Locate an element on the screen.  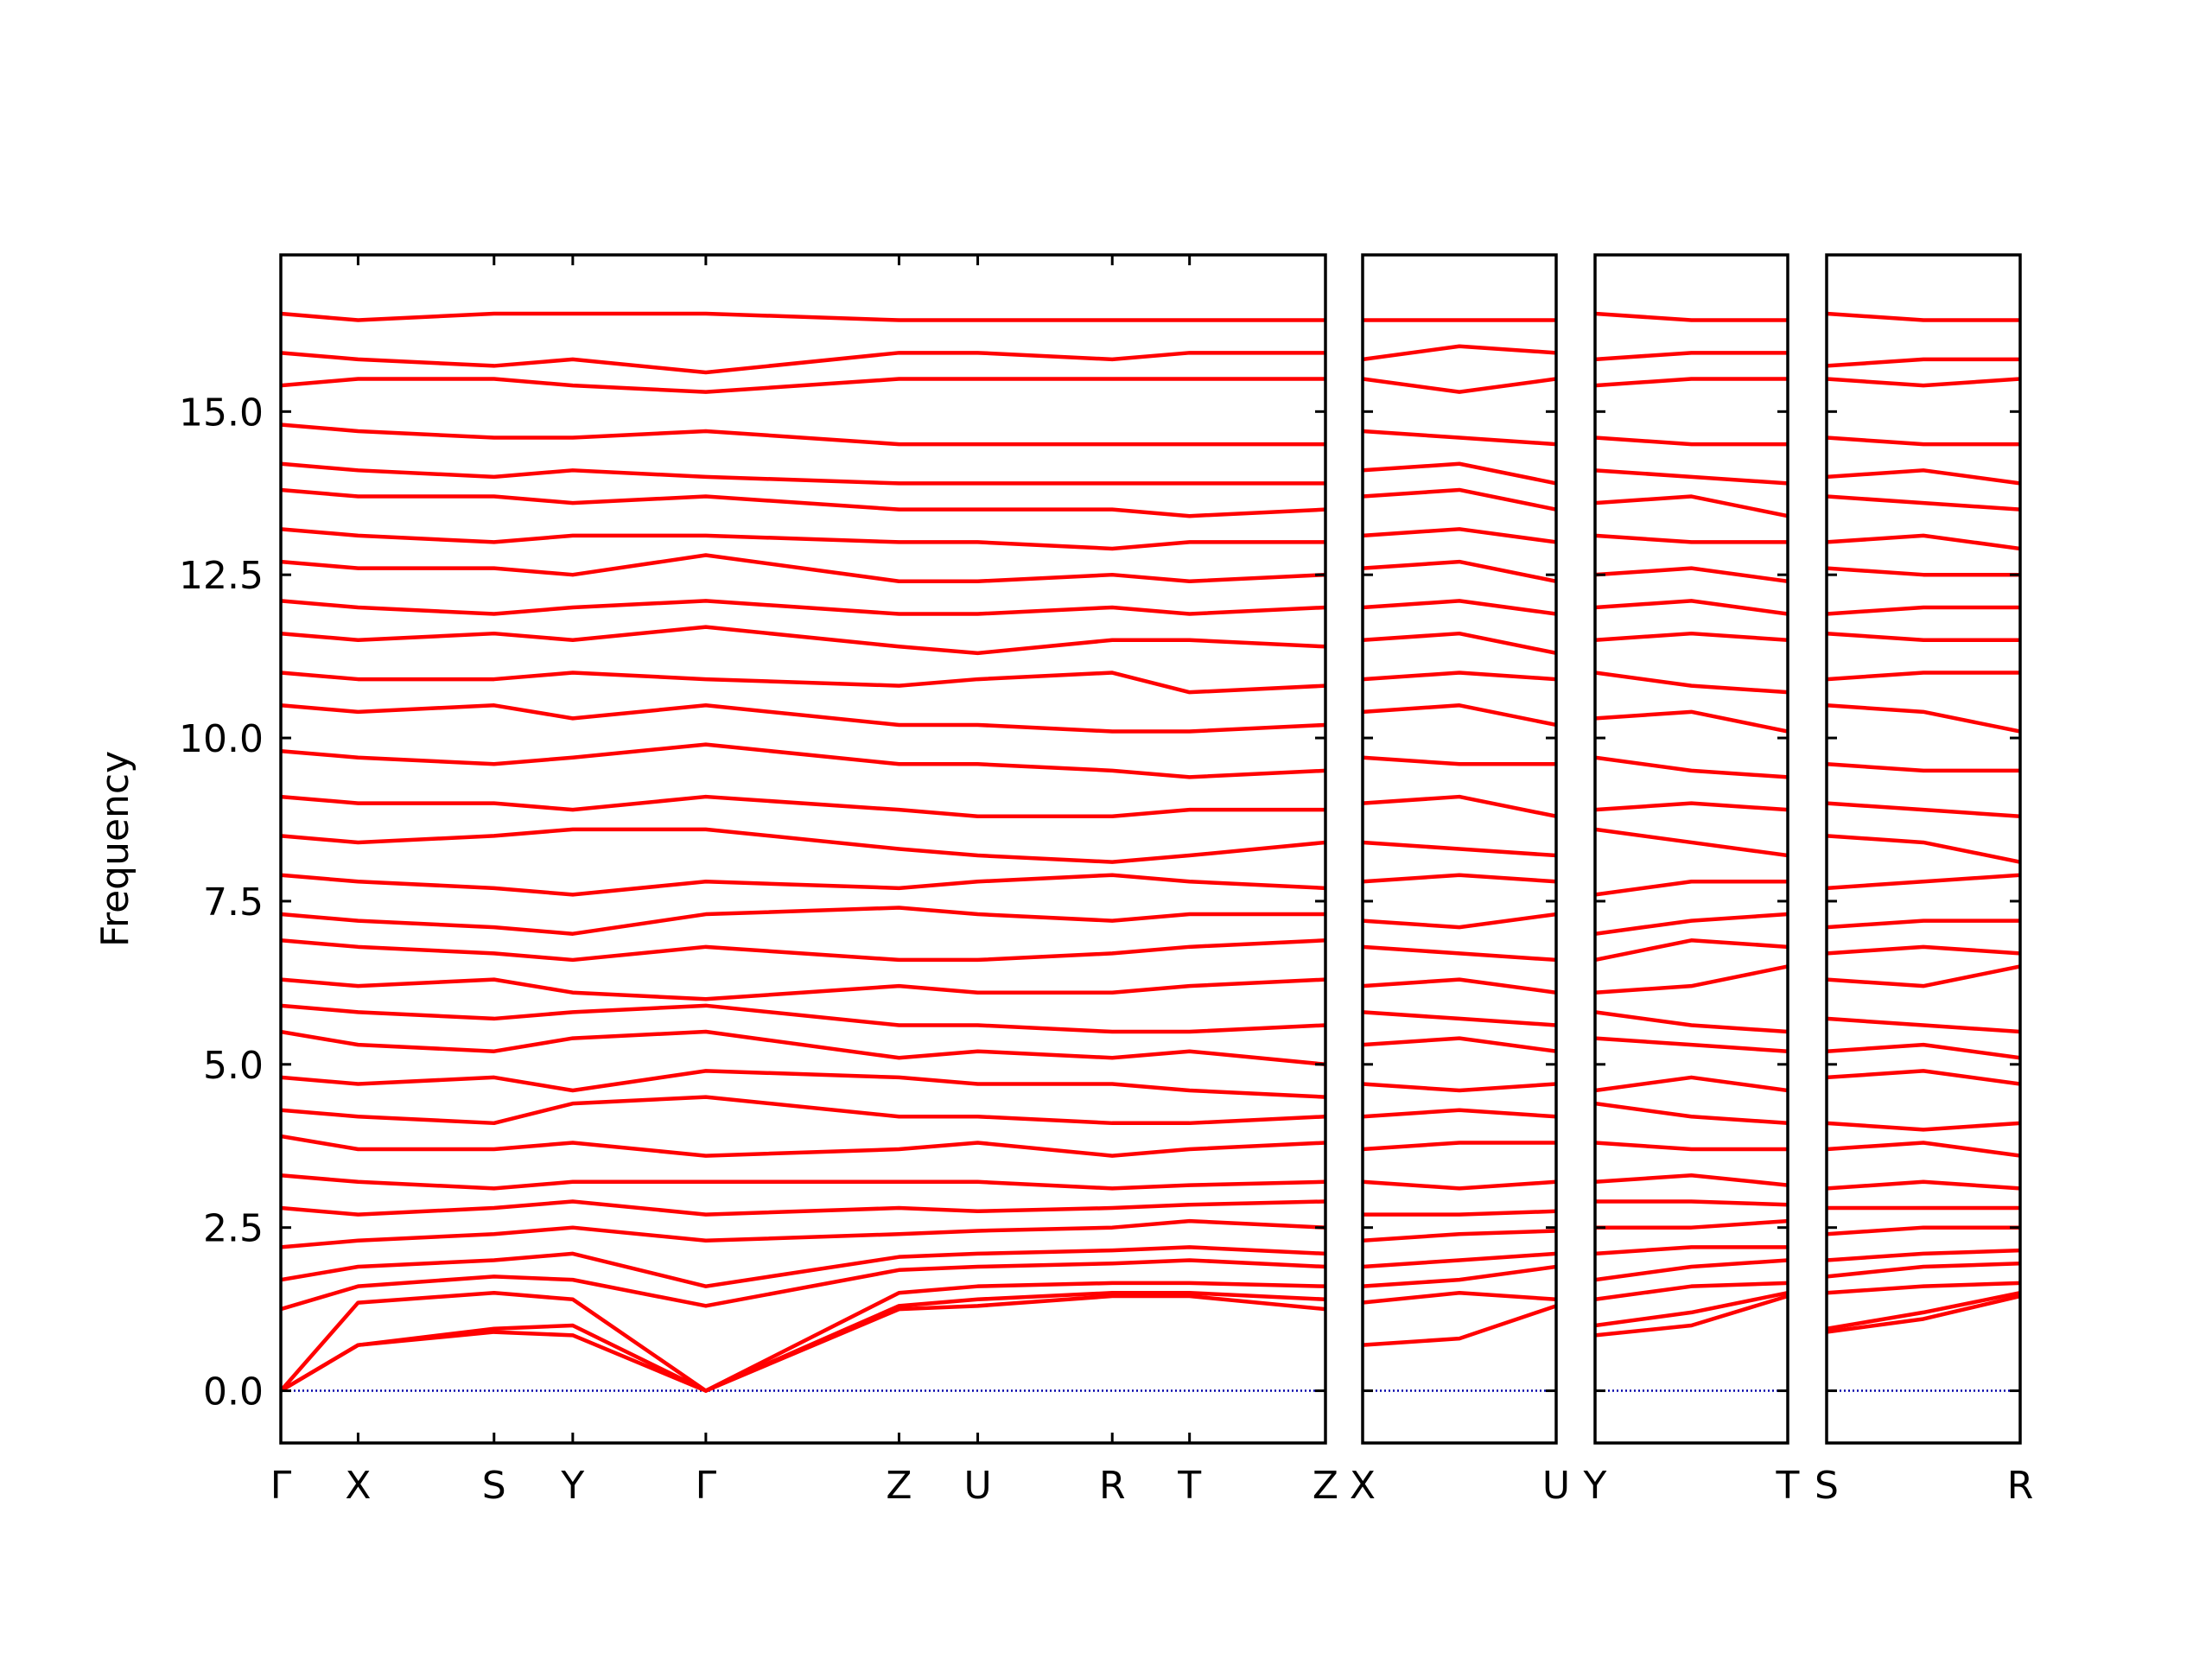
y-tick-label: 7.5 is located at coordinates (233, 902).